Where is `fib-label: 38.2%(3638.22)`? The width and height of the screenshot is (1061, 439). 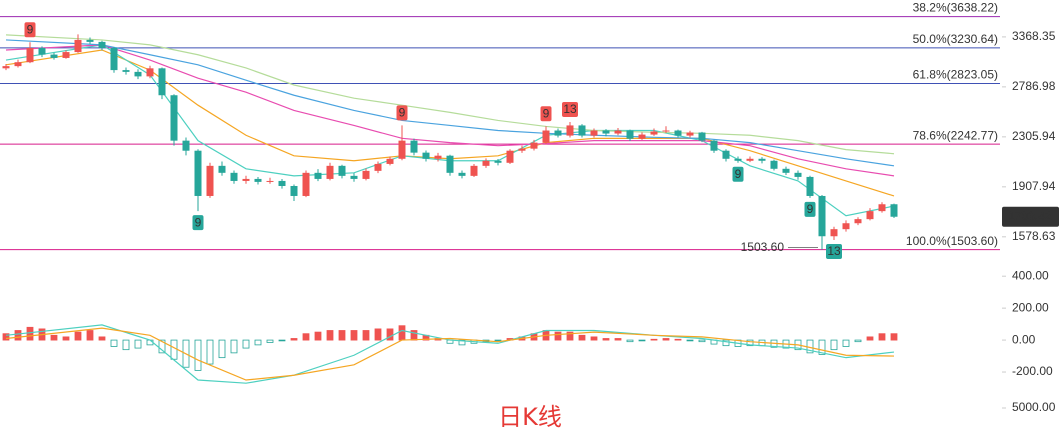 fib-label: 38.2%(3638.22) is located at coordinates (955, 8).